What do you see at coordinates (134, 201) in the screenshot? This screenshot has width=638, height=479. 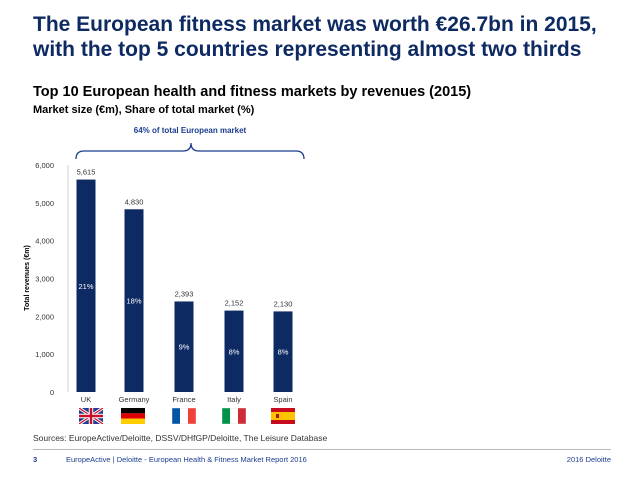 I see `value-label: 4,830` at bounding box center [134, 201].